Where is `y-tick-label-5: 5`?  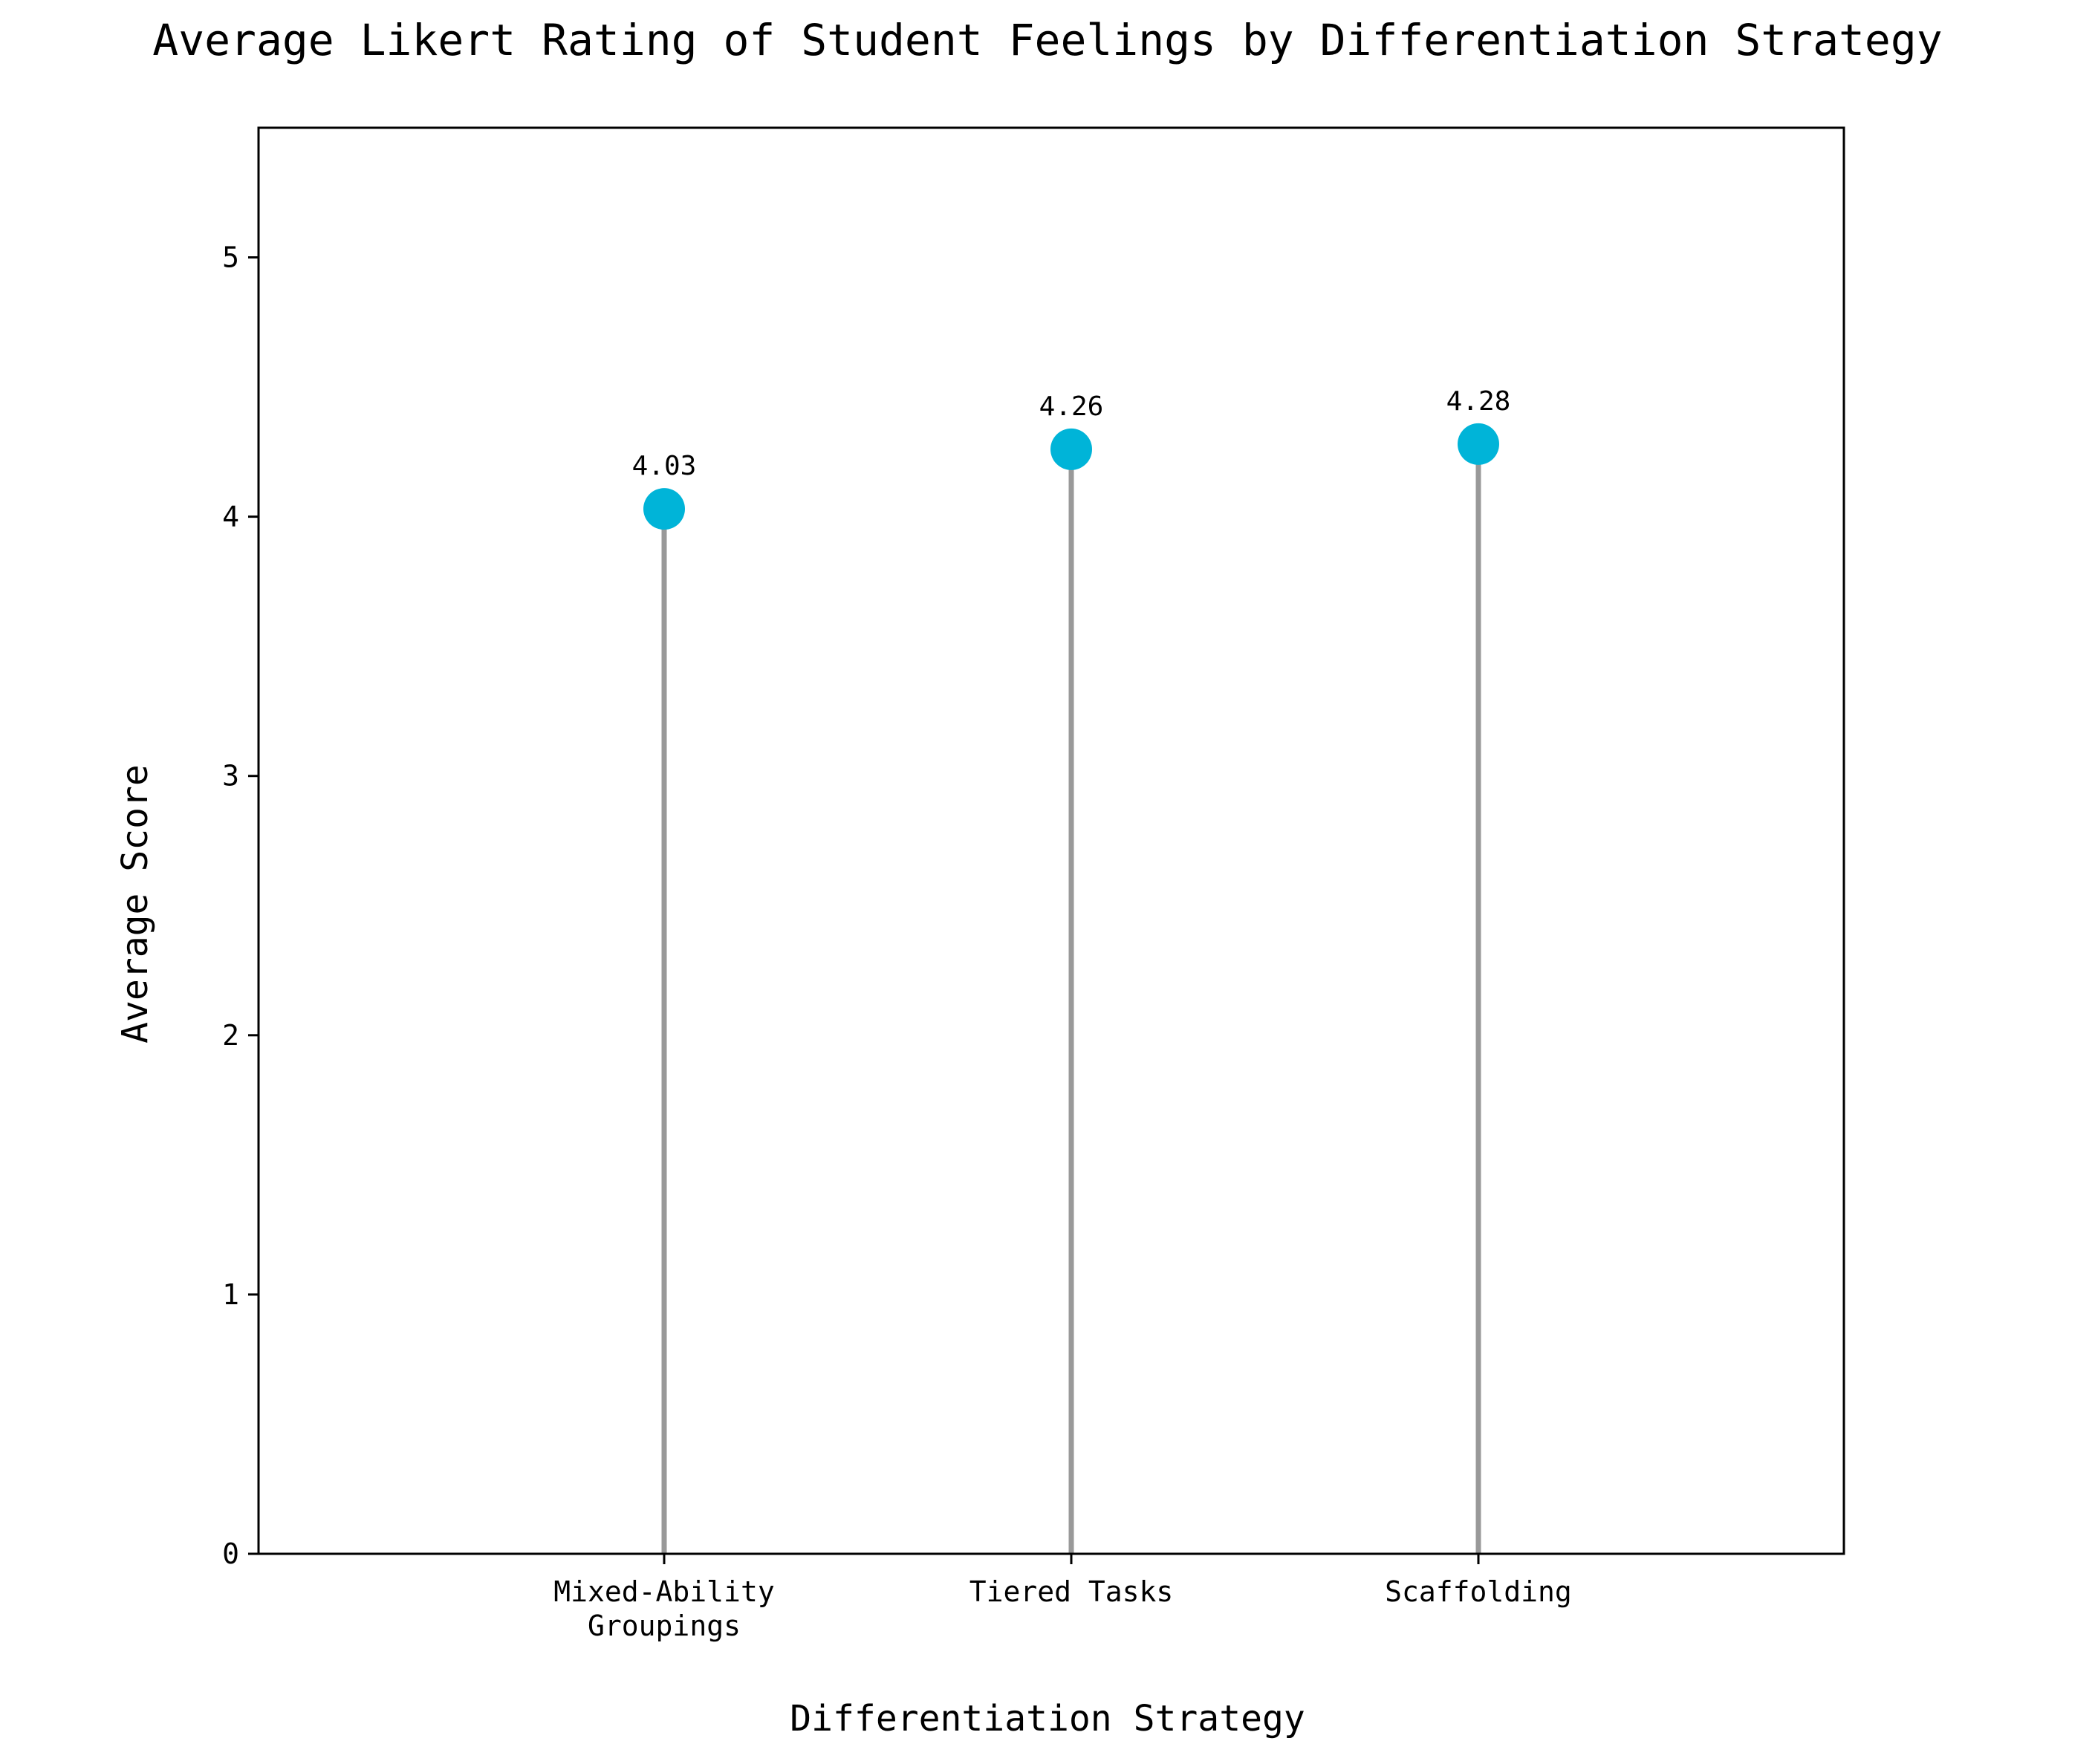 y-tick-label-5: 5 is located at coordinates (230, 257).